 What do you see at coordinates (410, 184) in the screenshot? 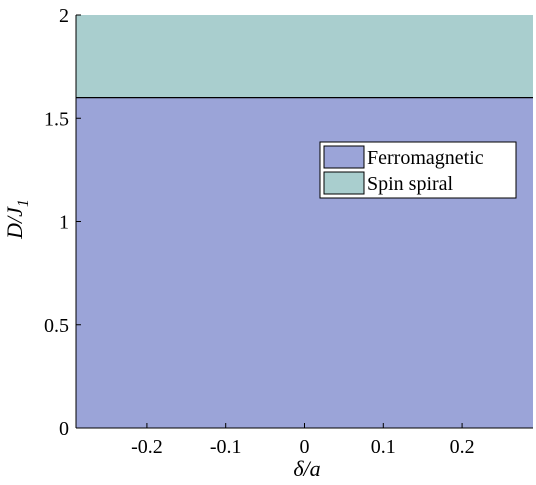
I see `legend-label: Spin spiral` at bounding box center [410, 184].